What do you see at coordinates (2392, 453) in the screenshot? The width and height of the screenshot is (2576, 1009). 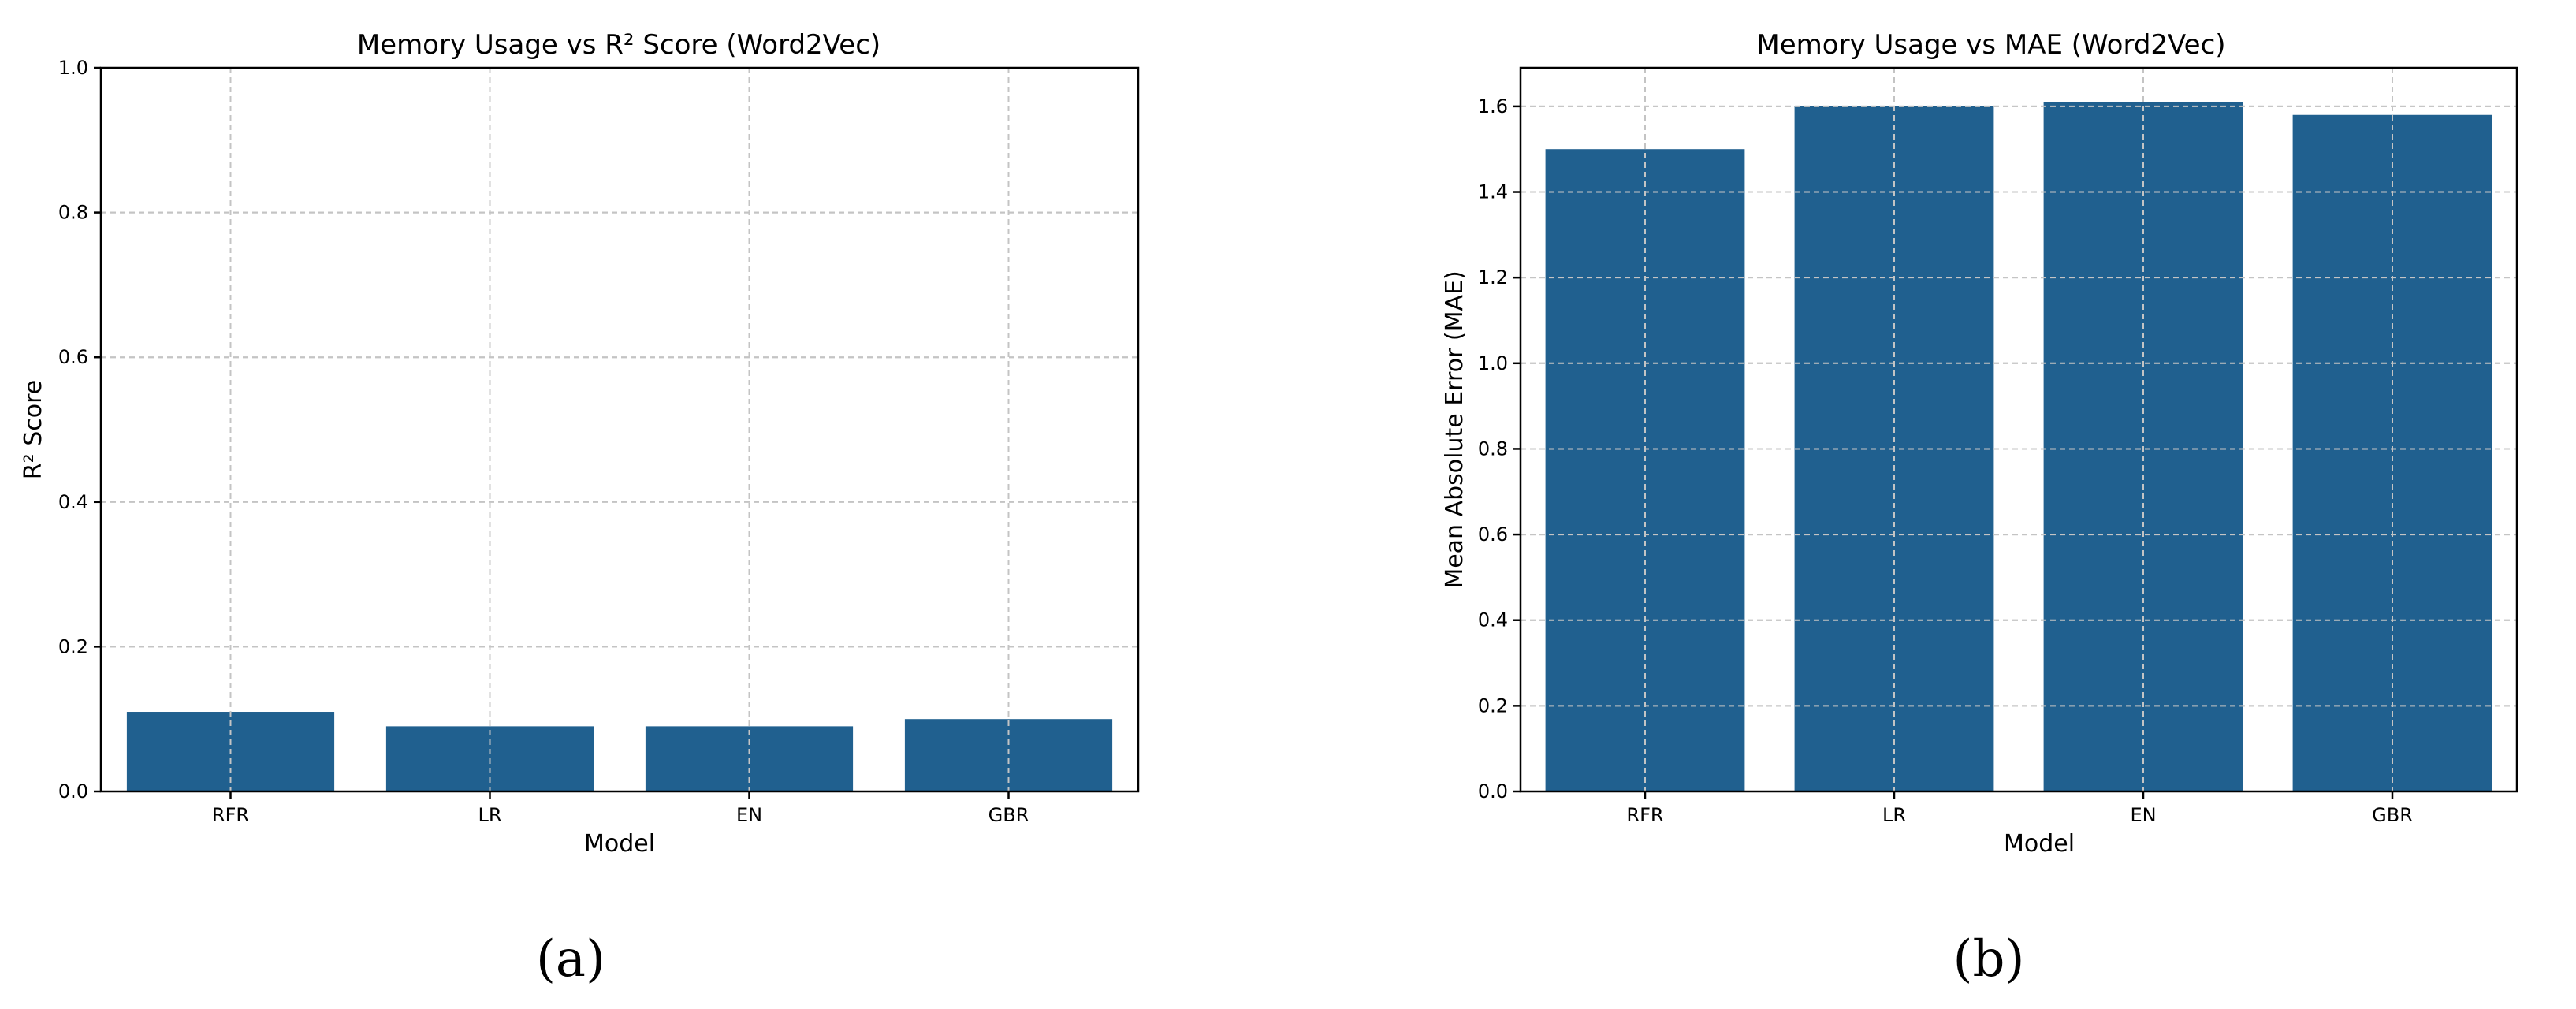 I see `bar-gbr` at bounding box center [2392, 453].